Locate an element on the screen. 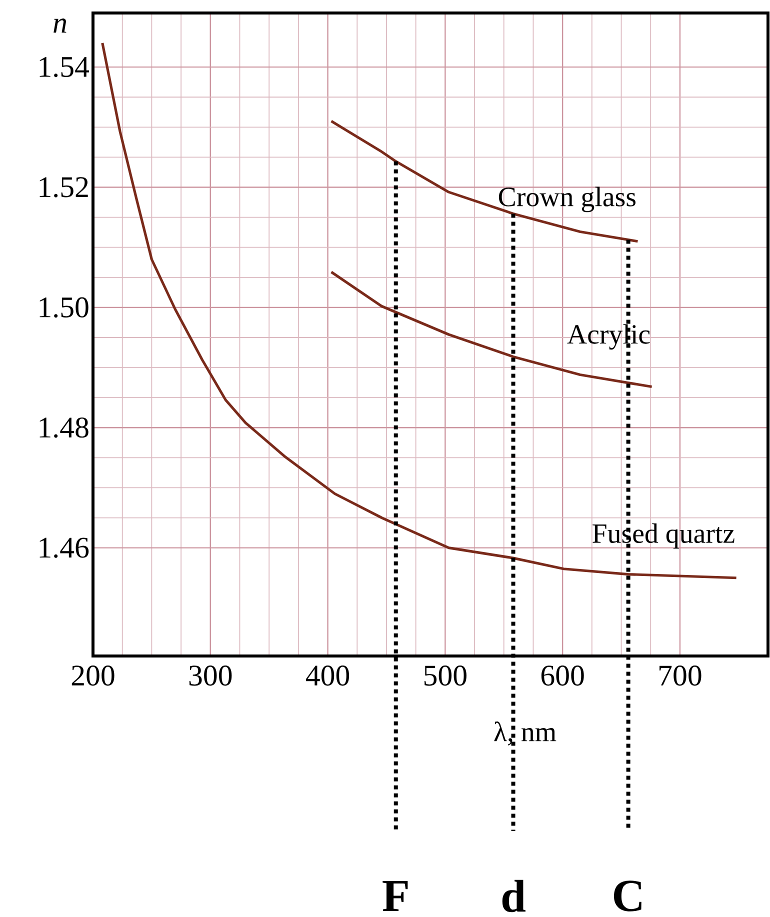 Image resolution: width=770 pixels, height=917 pixels. y-tick-label: 1.54 is located at coordinates (65, 67).